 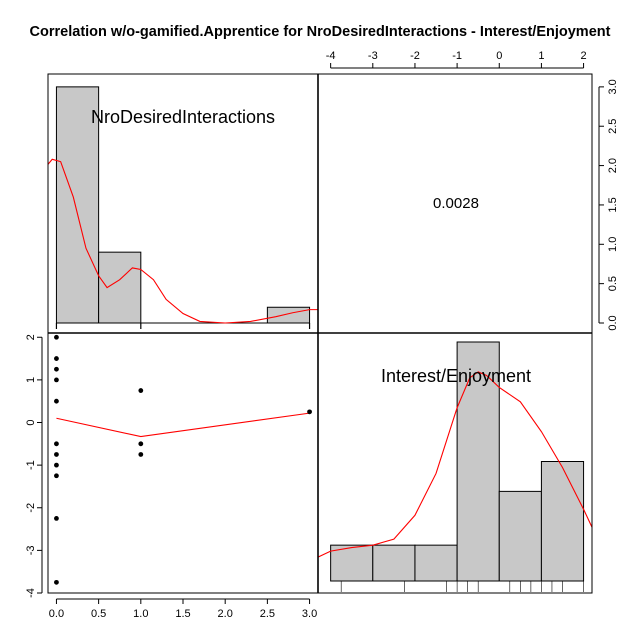 I want to click on top-x-tick-label: 2, so click(x=584, y=56).